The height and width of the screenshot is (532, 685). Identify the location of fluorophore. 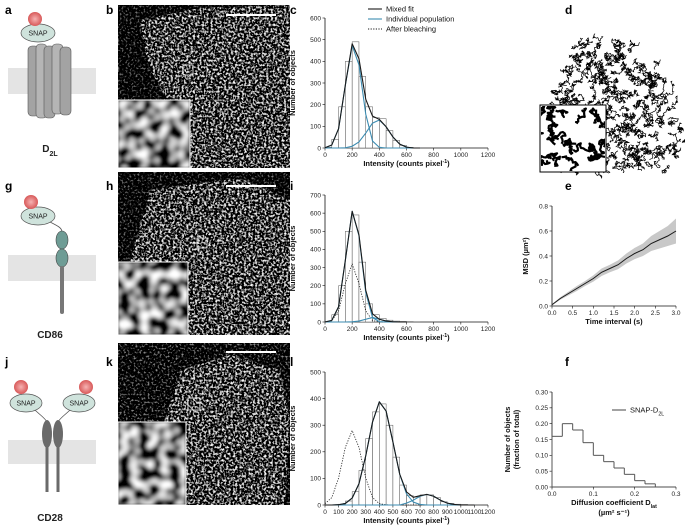
(31, 202).